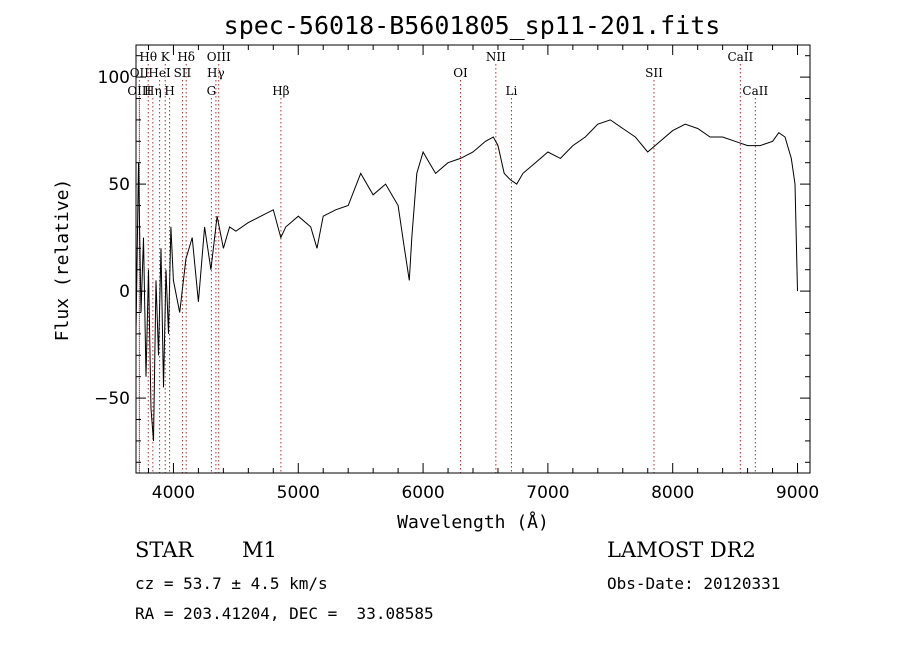 The height and width of the screenshot is (649, 900). What do you see at coordinates (460, 73) in the screenshot?
I see `marker-label: OI` at bounding box center [460, 73].